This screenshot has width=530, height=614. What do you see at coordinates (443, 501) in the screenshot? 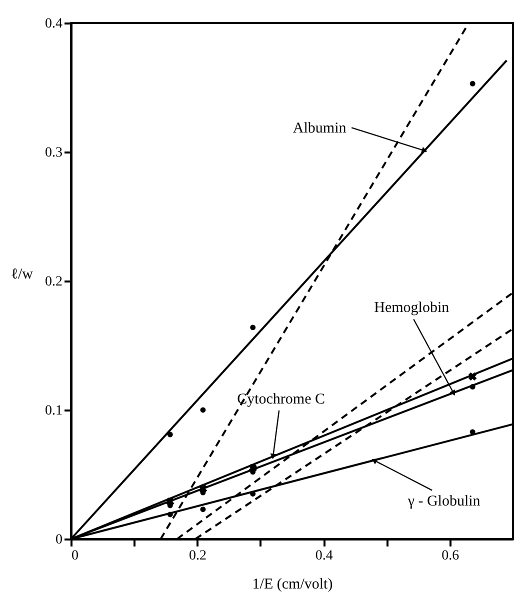
I see `annotation: γ - Globulin` at bounding box center [443, 501].